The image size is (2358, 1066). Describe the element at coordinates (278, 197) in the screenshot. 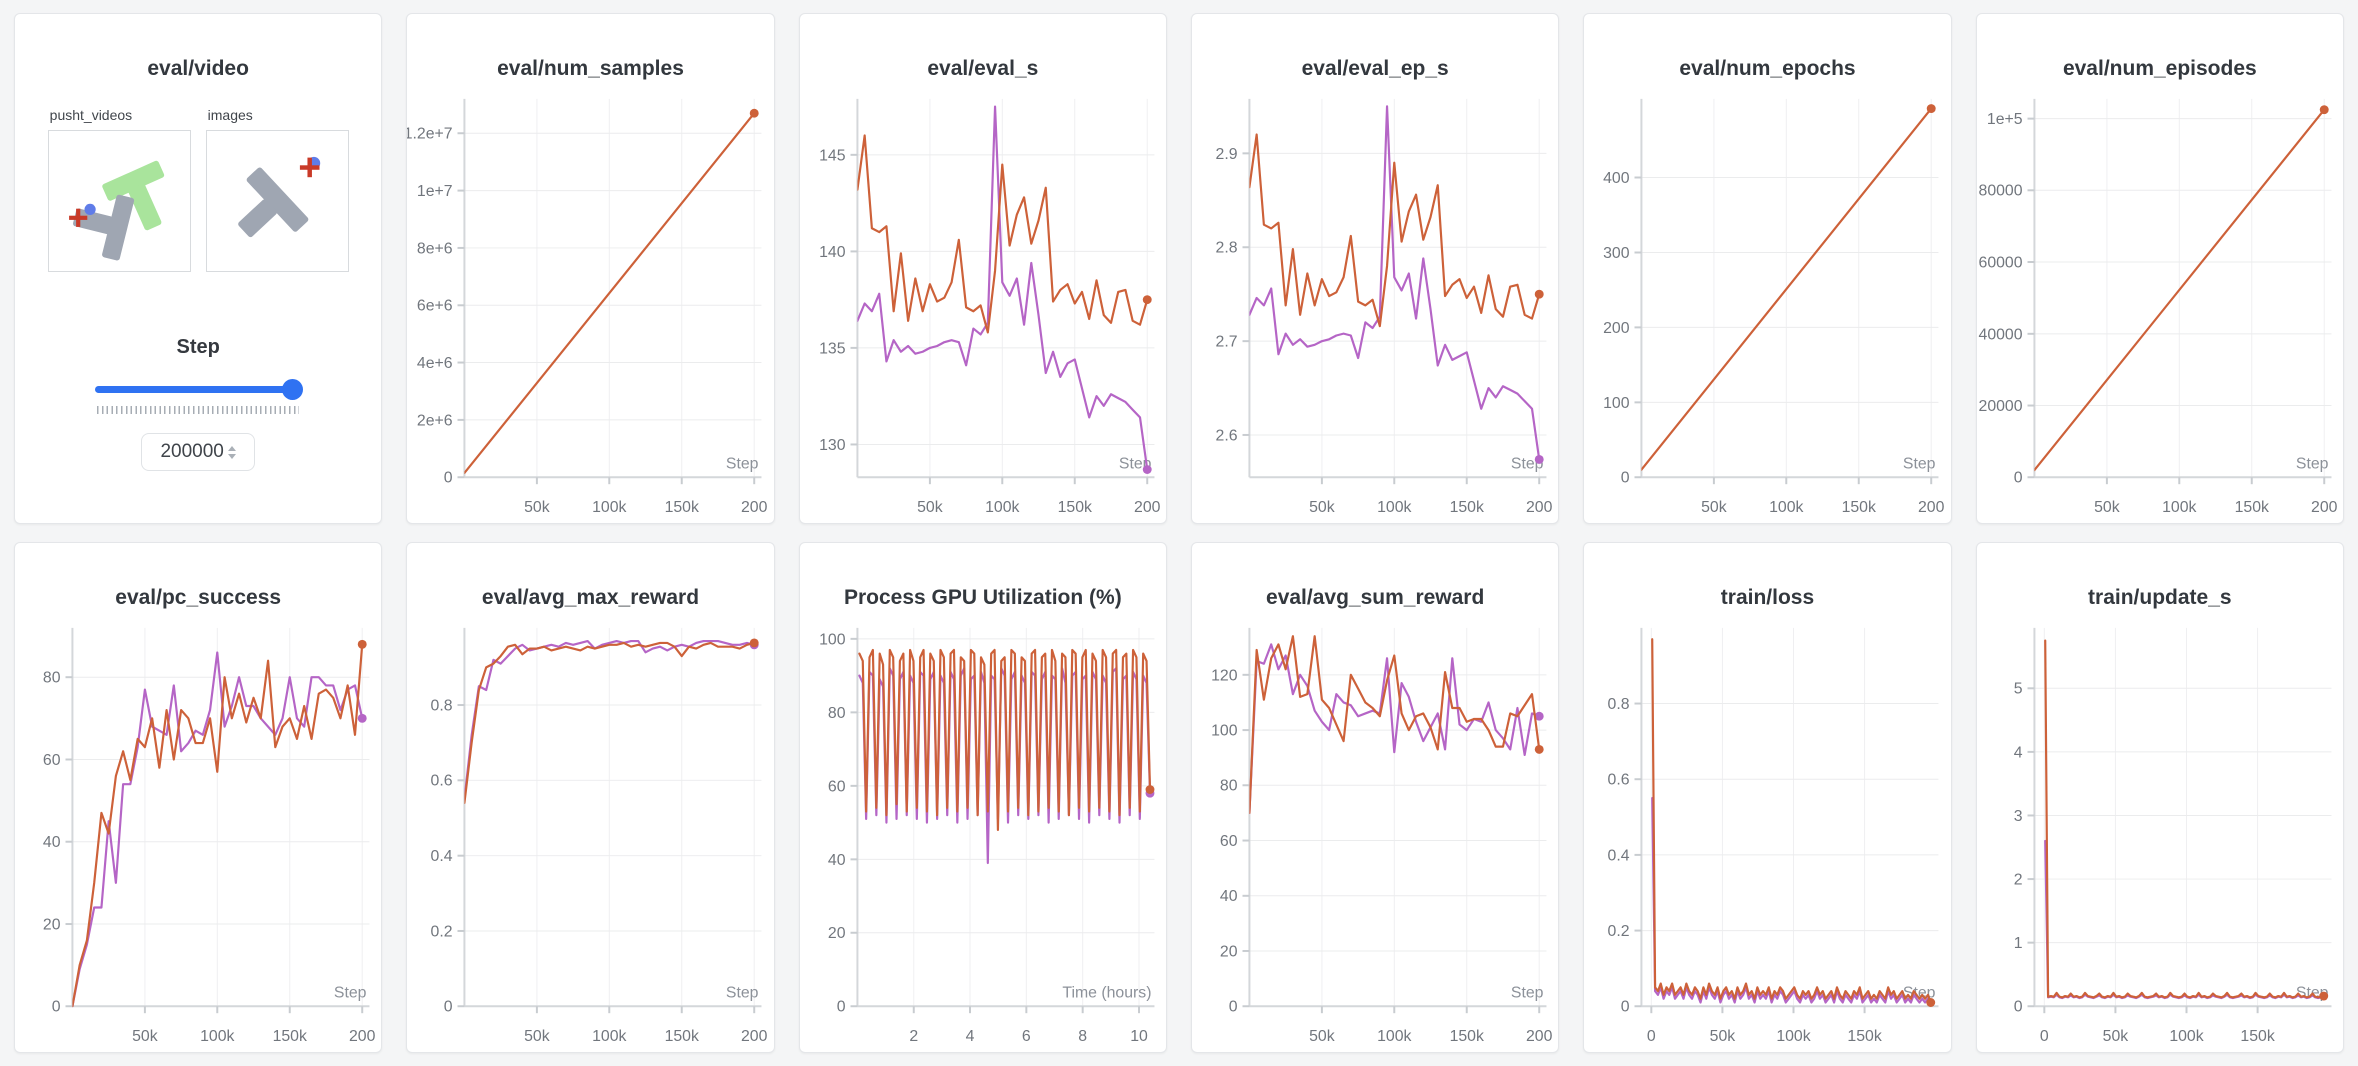

I see `images-frame` at that location.